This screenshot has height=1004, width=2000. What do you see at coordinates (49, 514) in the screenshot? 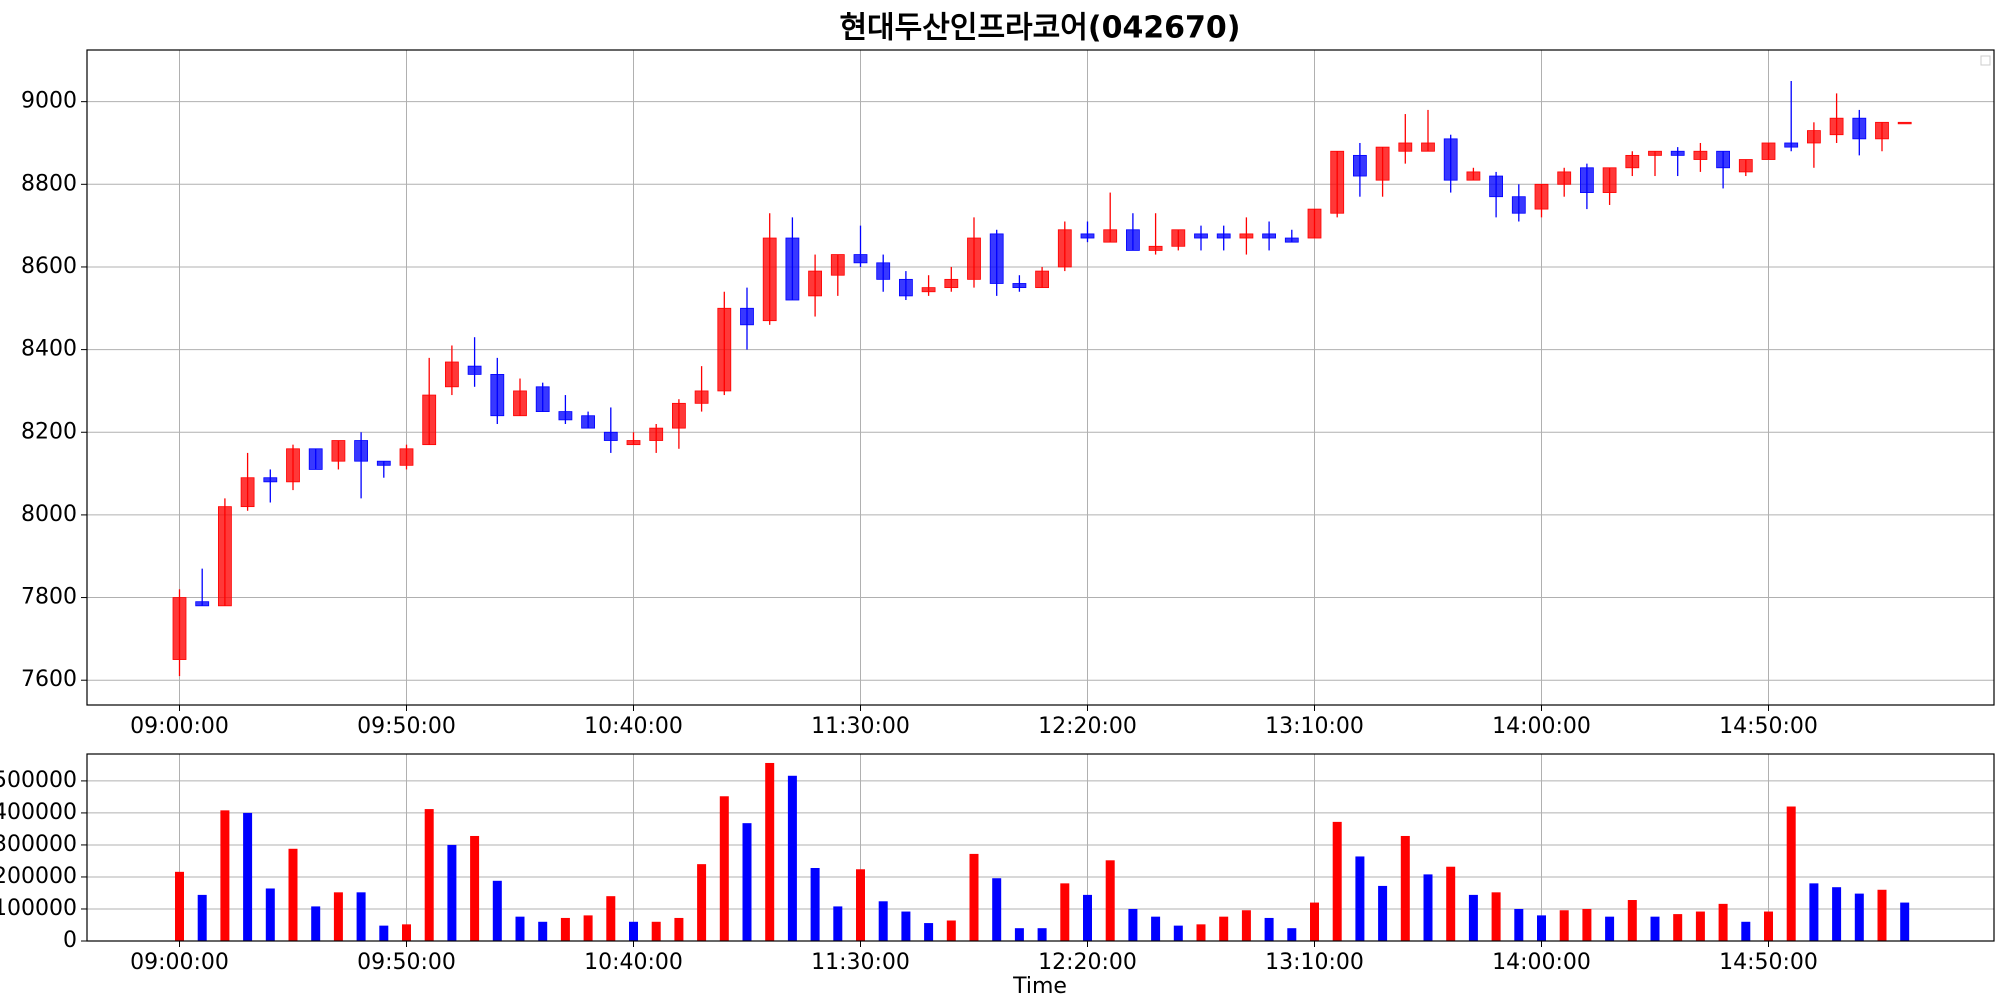
I see `y-tick-label: 8000` at bounding box center [49, 514].